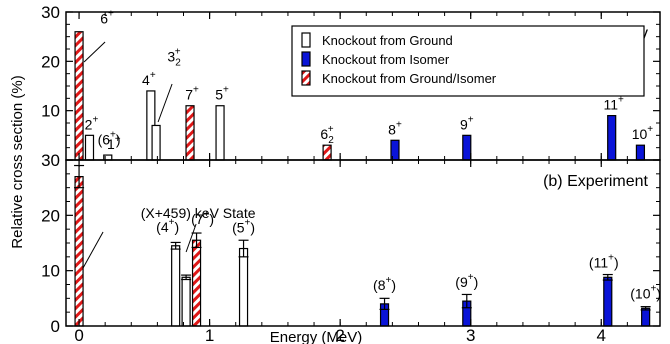 Image resolution: width=670 pixels, height=344 pixels. I want to click on legend-label-both: Knockout from Ground/Isomer, so click(409, 78).